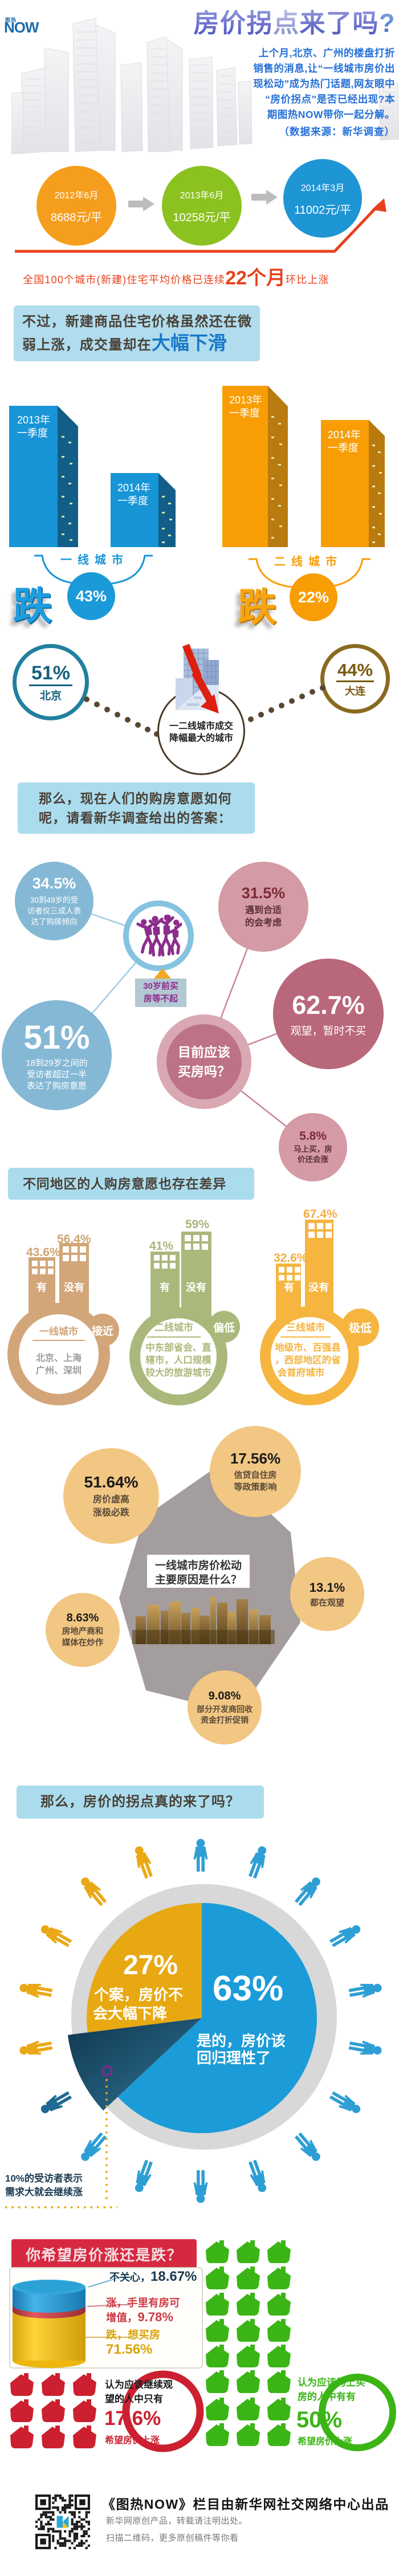 The width and height of the screenshot is (399, 2576). What do you see at coordinates (198, 698) in the screenshot?
I see `svg-text: FFFF` at bounding box center [198, 698].